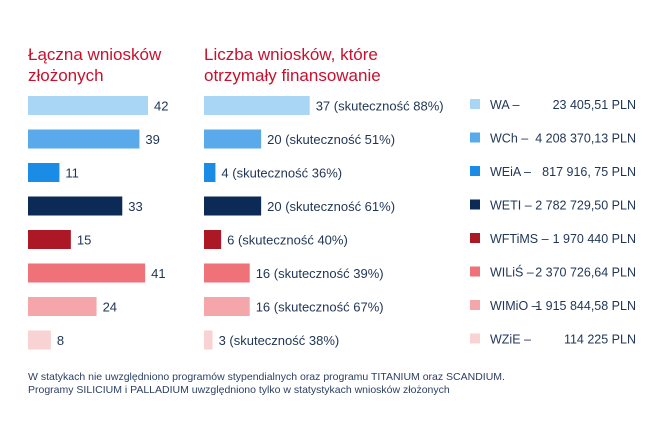 This screenshot has width=664, height=443. What do you see at coordinates (60, 340) in the screenshot?
I see `bar-label-submitted-wzie: 8` at bounding box center [60, 340].